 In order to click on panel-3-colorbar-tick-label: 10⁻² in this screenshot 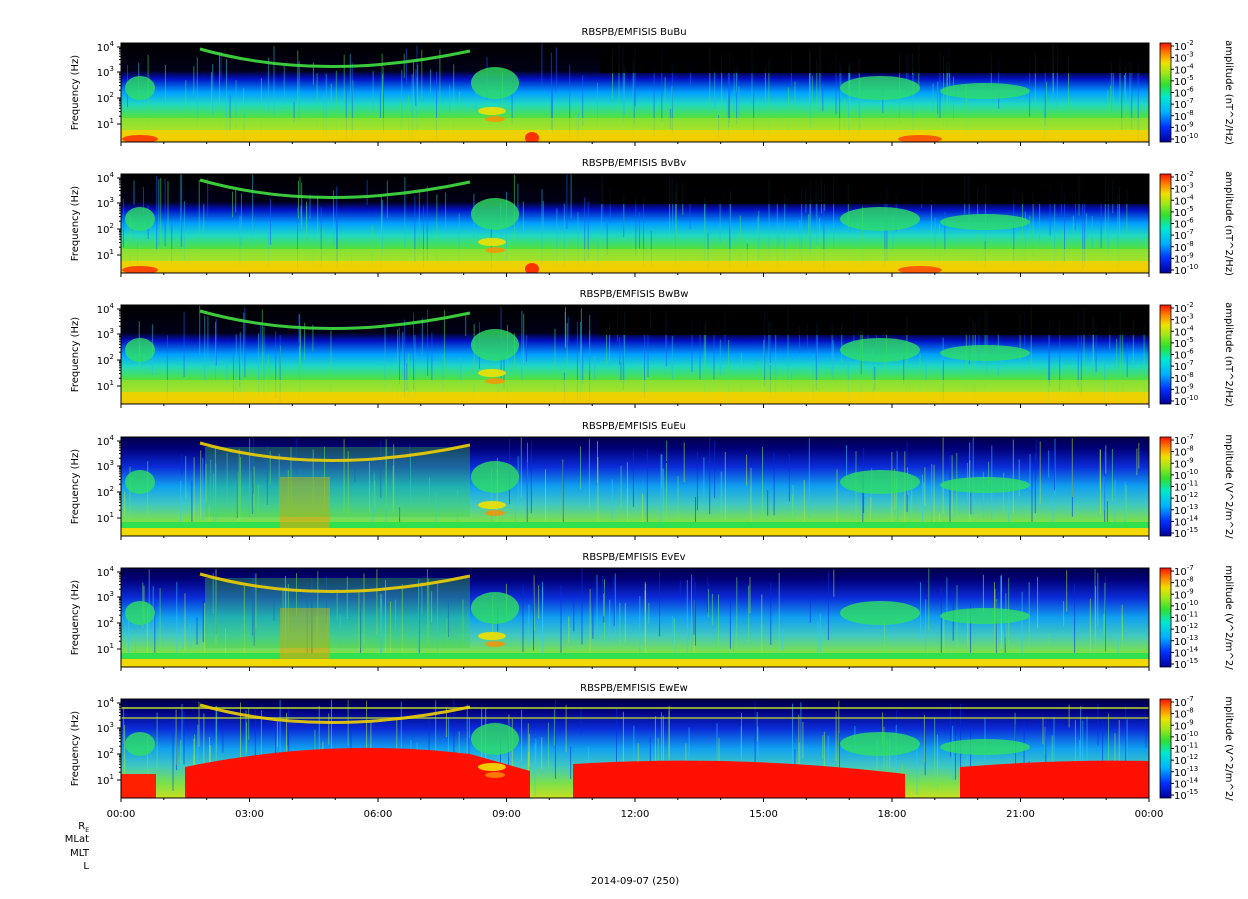, I will do `click(1184, 308)`.